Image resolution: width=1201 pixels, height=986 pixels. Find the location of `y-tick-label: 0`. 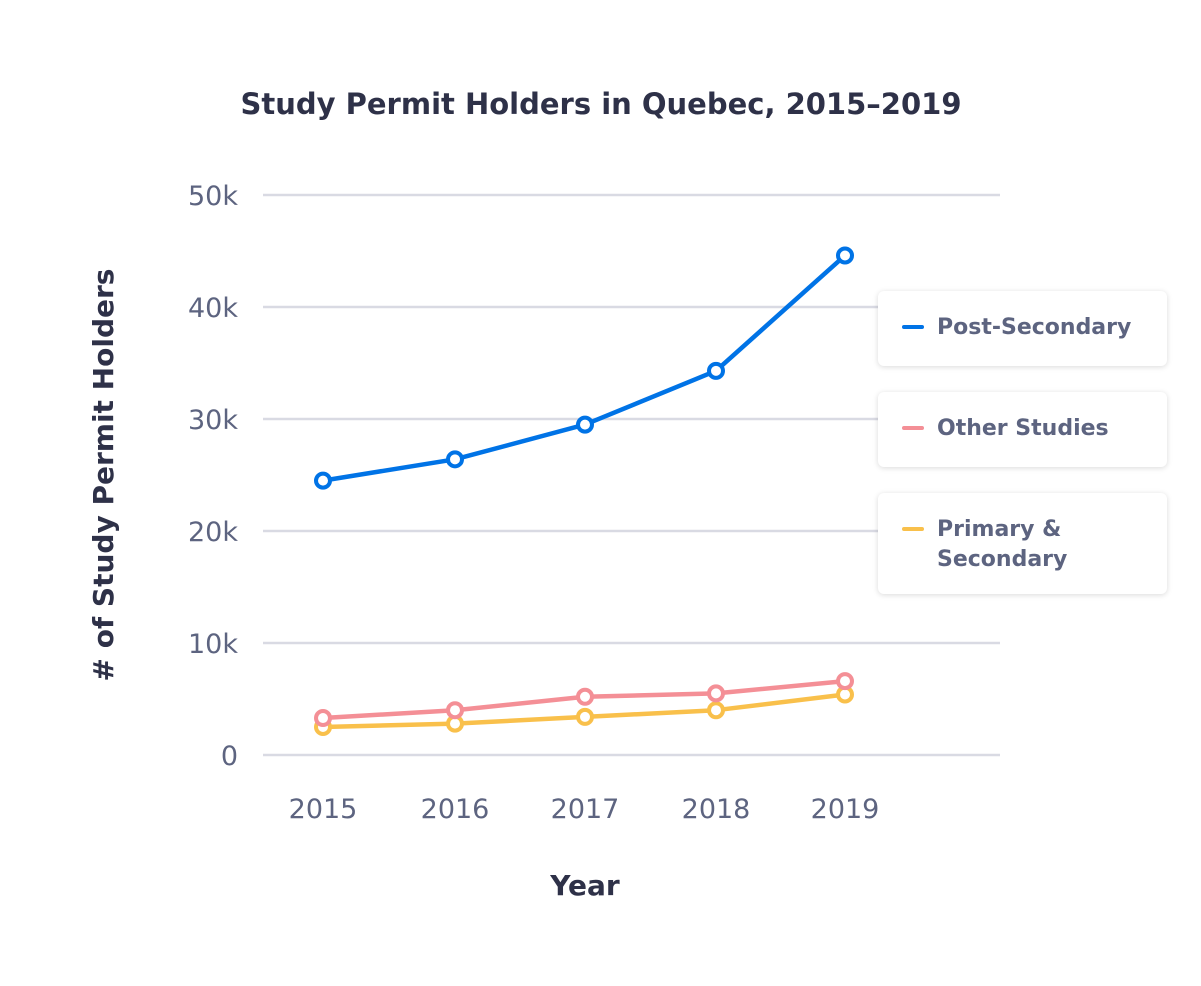

y-tick-label: 0 is located at coordinates (229, 756).